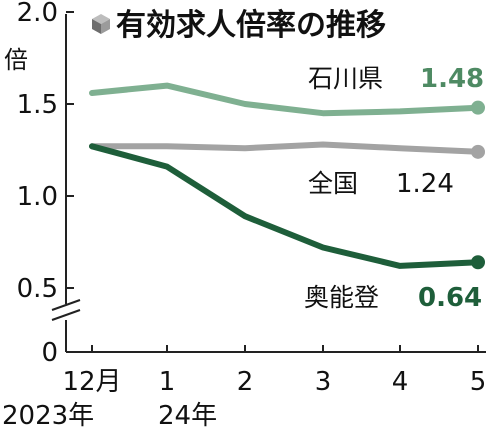 Image resolution: width=500 pixels, height=440 pixels. I want to click on x-tick-label: 5, so click(478, 382).